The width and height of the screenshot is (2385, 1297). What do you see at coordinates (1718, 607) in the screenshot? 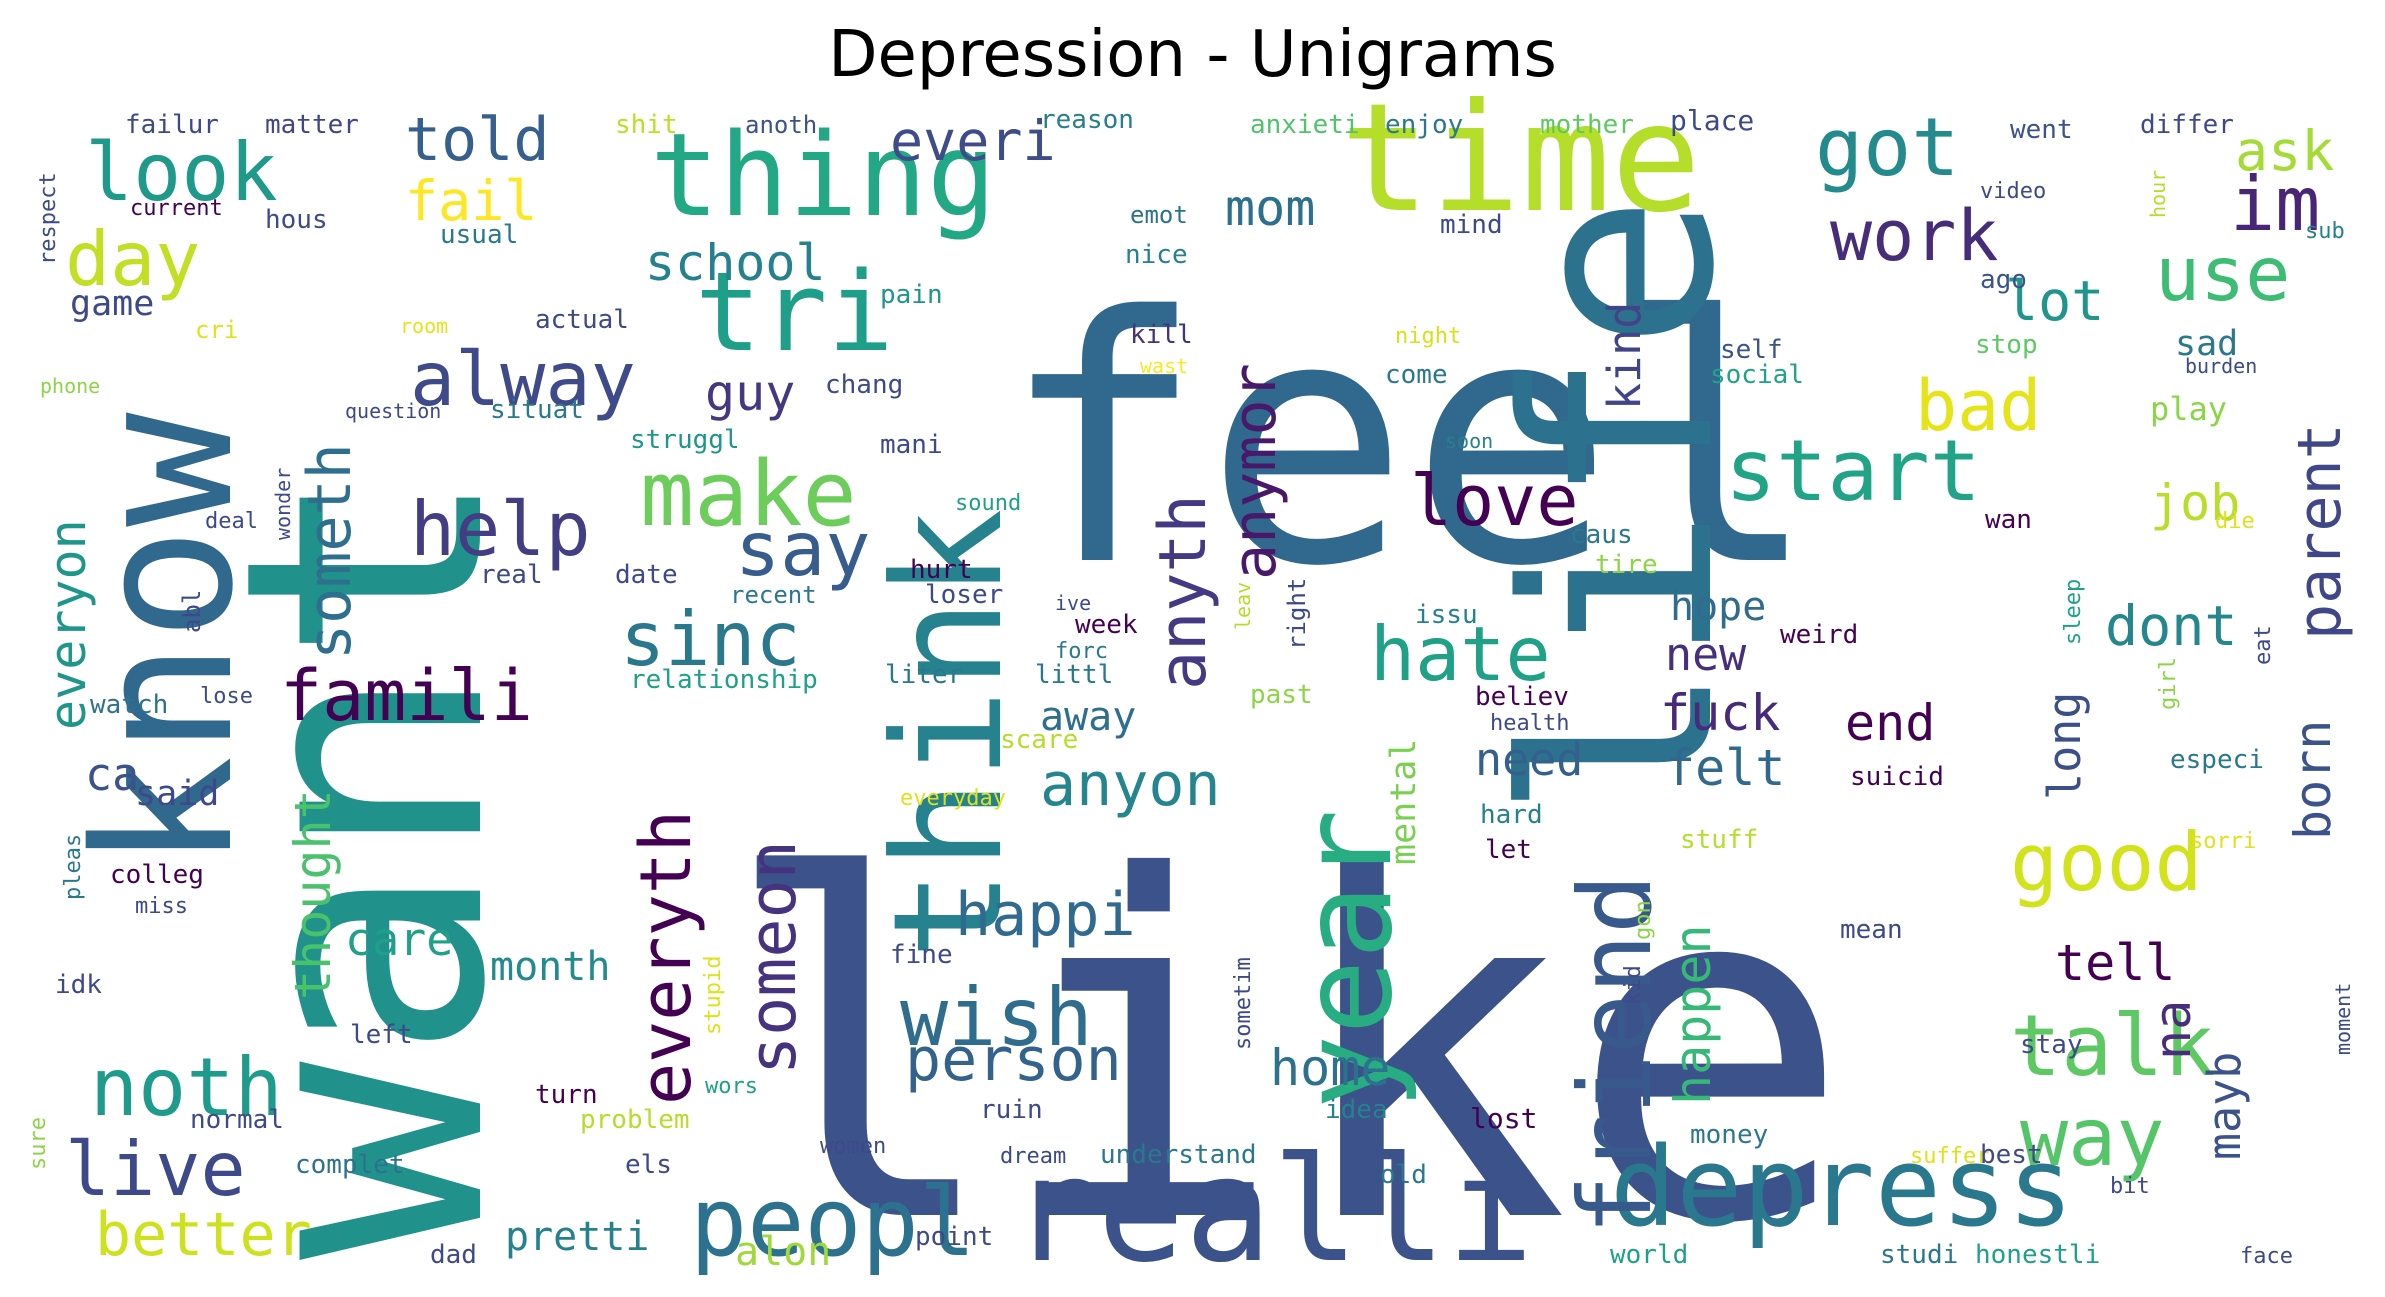
I see `word-hope: hope` at bounding box center [1718, 607].